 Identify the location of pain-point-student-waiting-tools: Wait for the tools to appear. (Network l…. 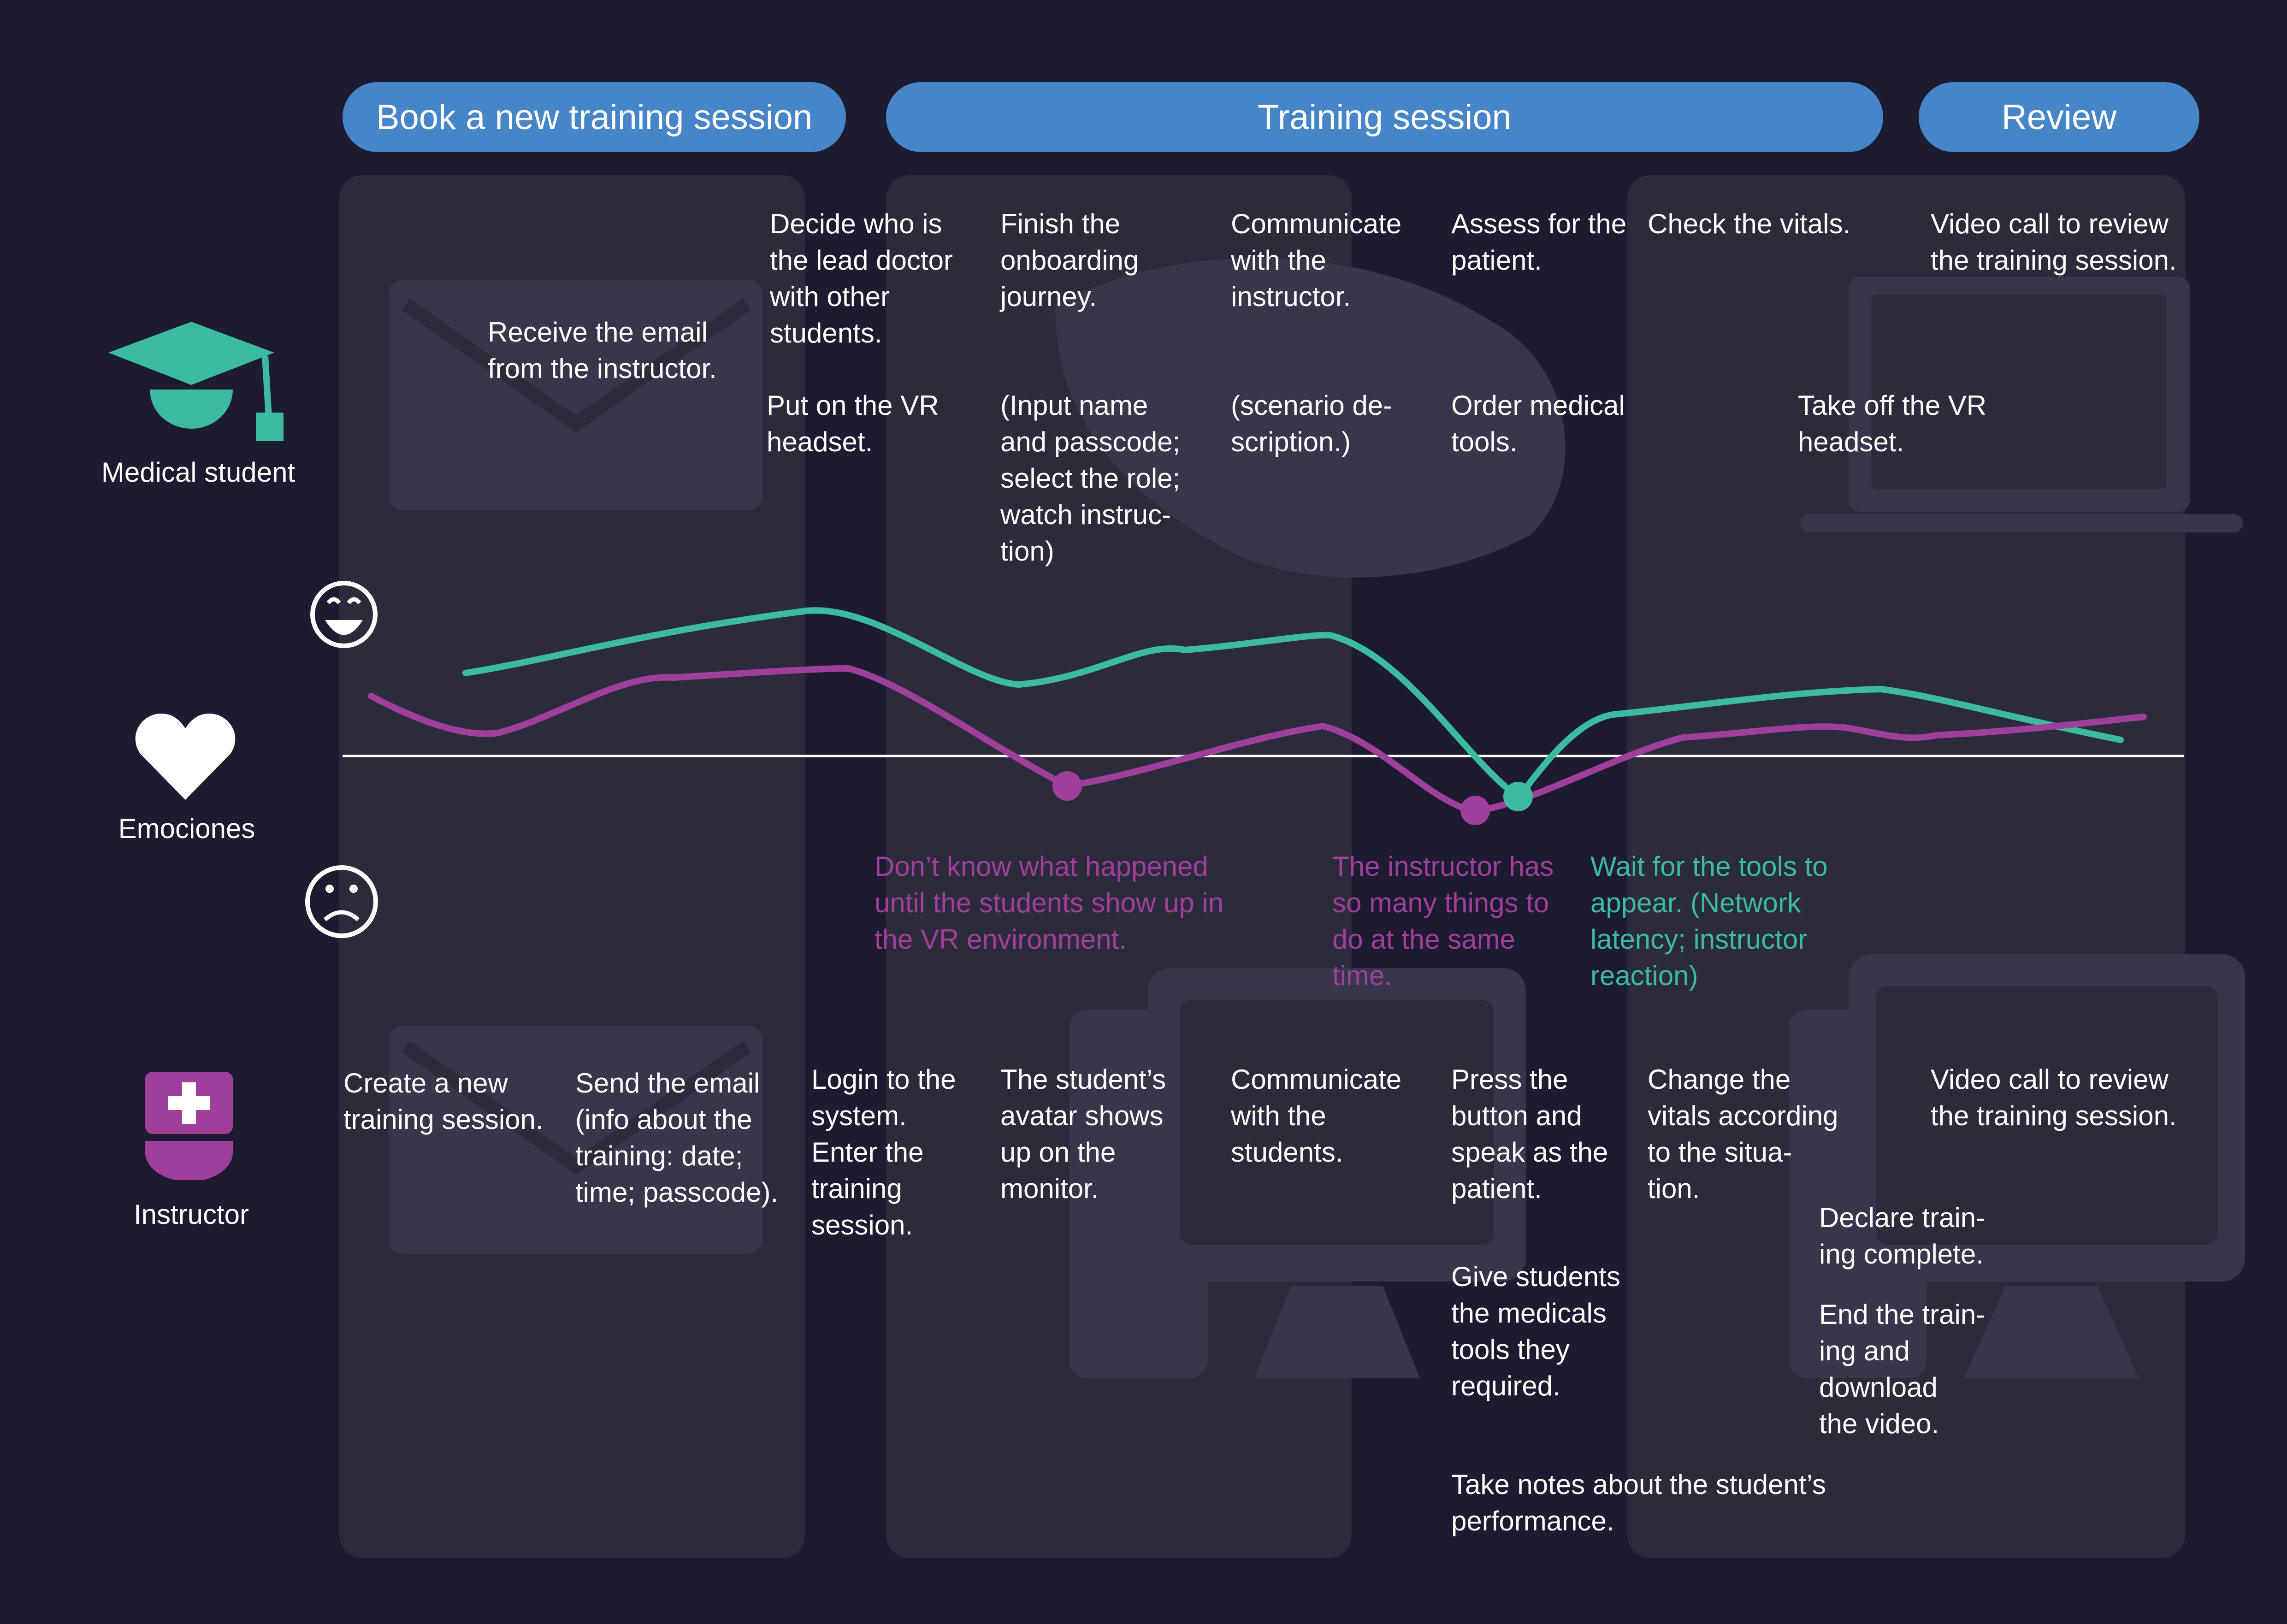
(1709, 921).